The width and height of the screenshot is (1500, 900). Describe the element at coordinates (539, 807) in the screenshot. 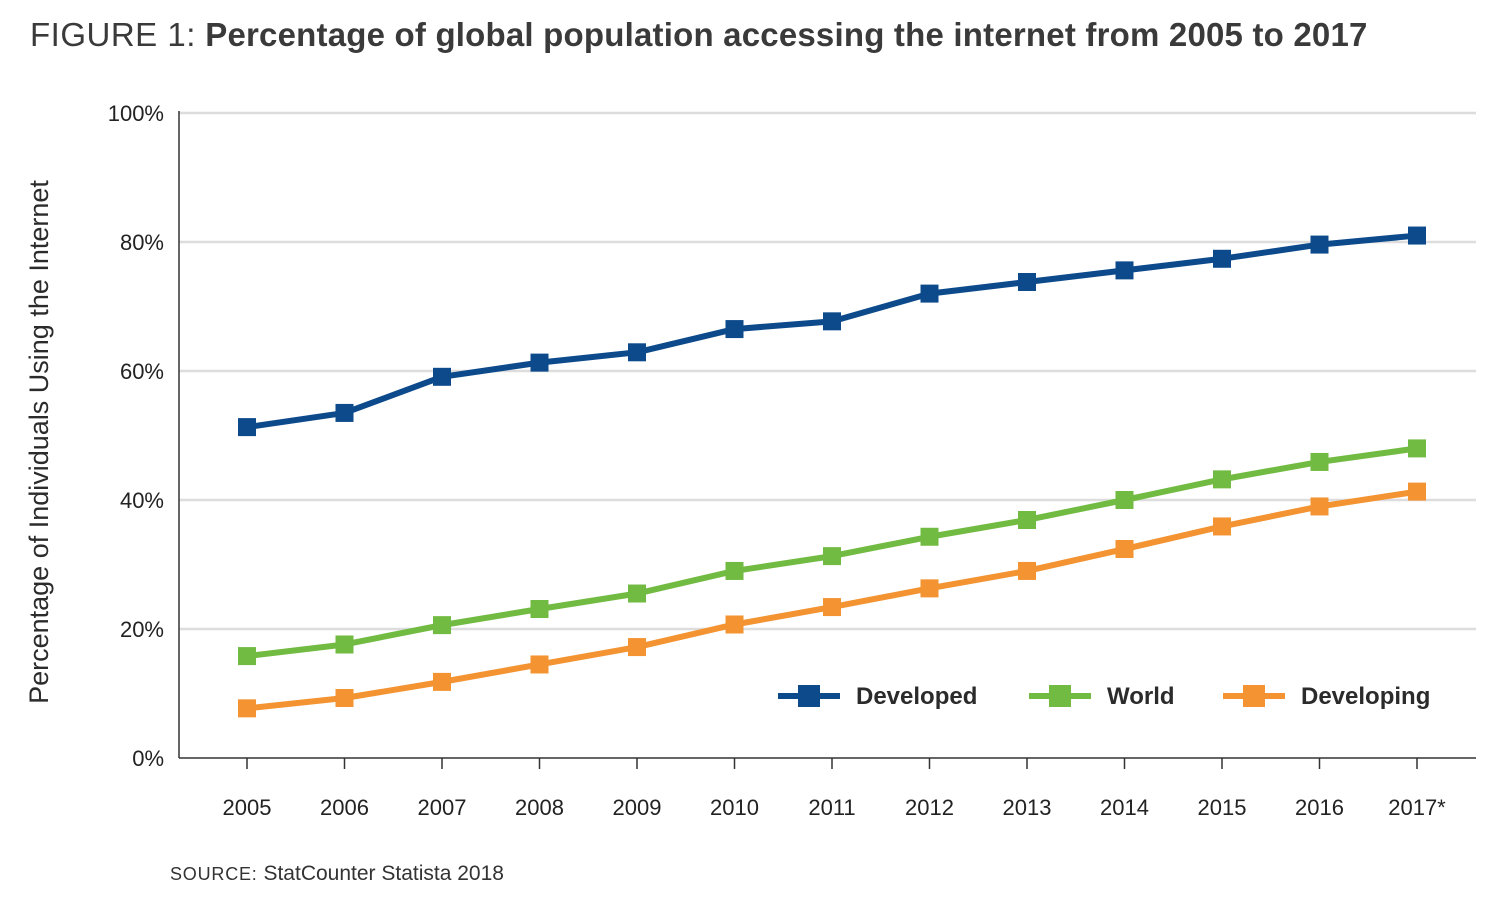

I see `x-tick-label: 2008` at that location.